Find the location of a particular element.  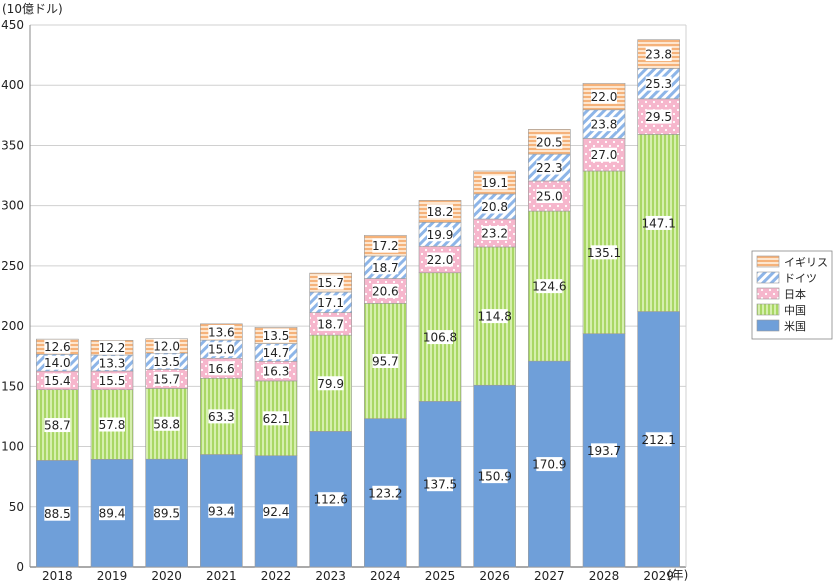

legend-item: 中国 is located at coordinates (781, 310).